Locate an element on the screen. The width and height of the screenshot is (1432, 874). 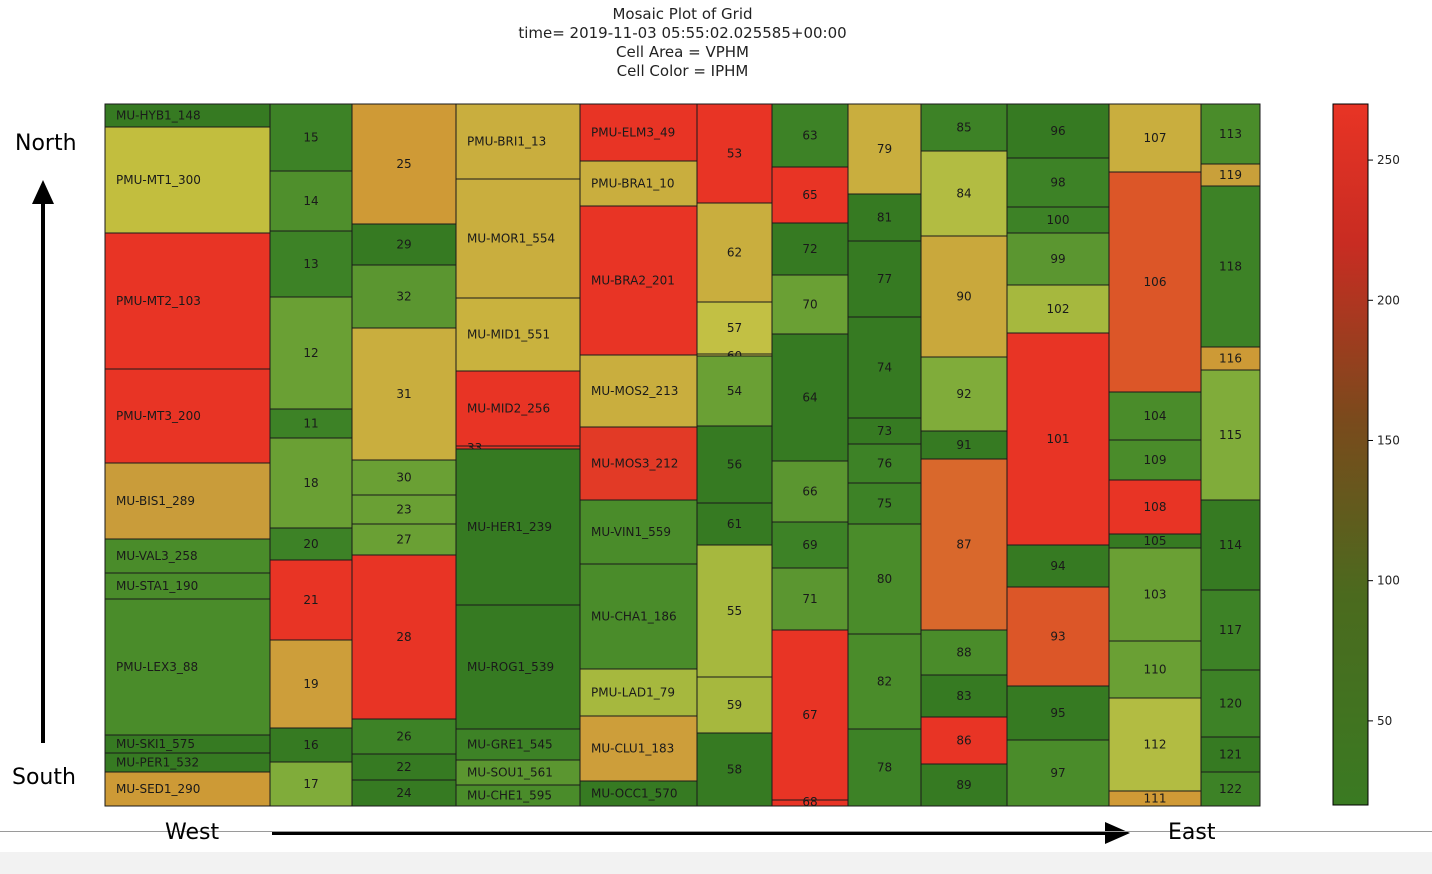
mosaic-cell-label: 96 is located at coordinates (1057, 131).